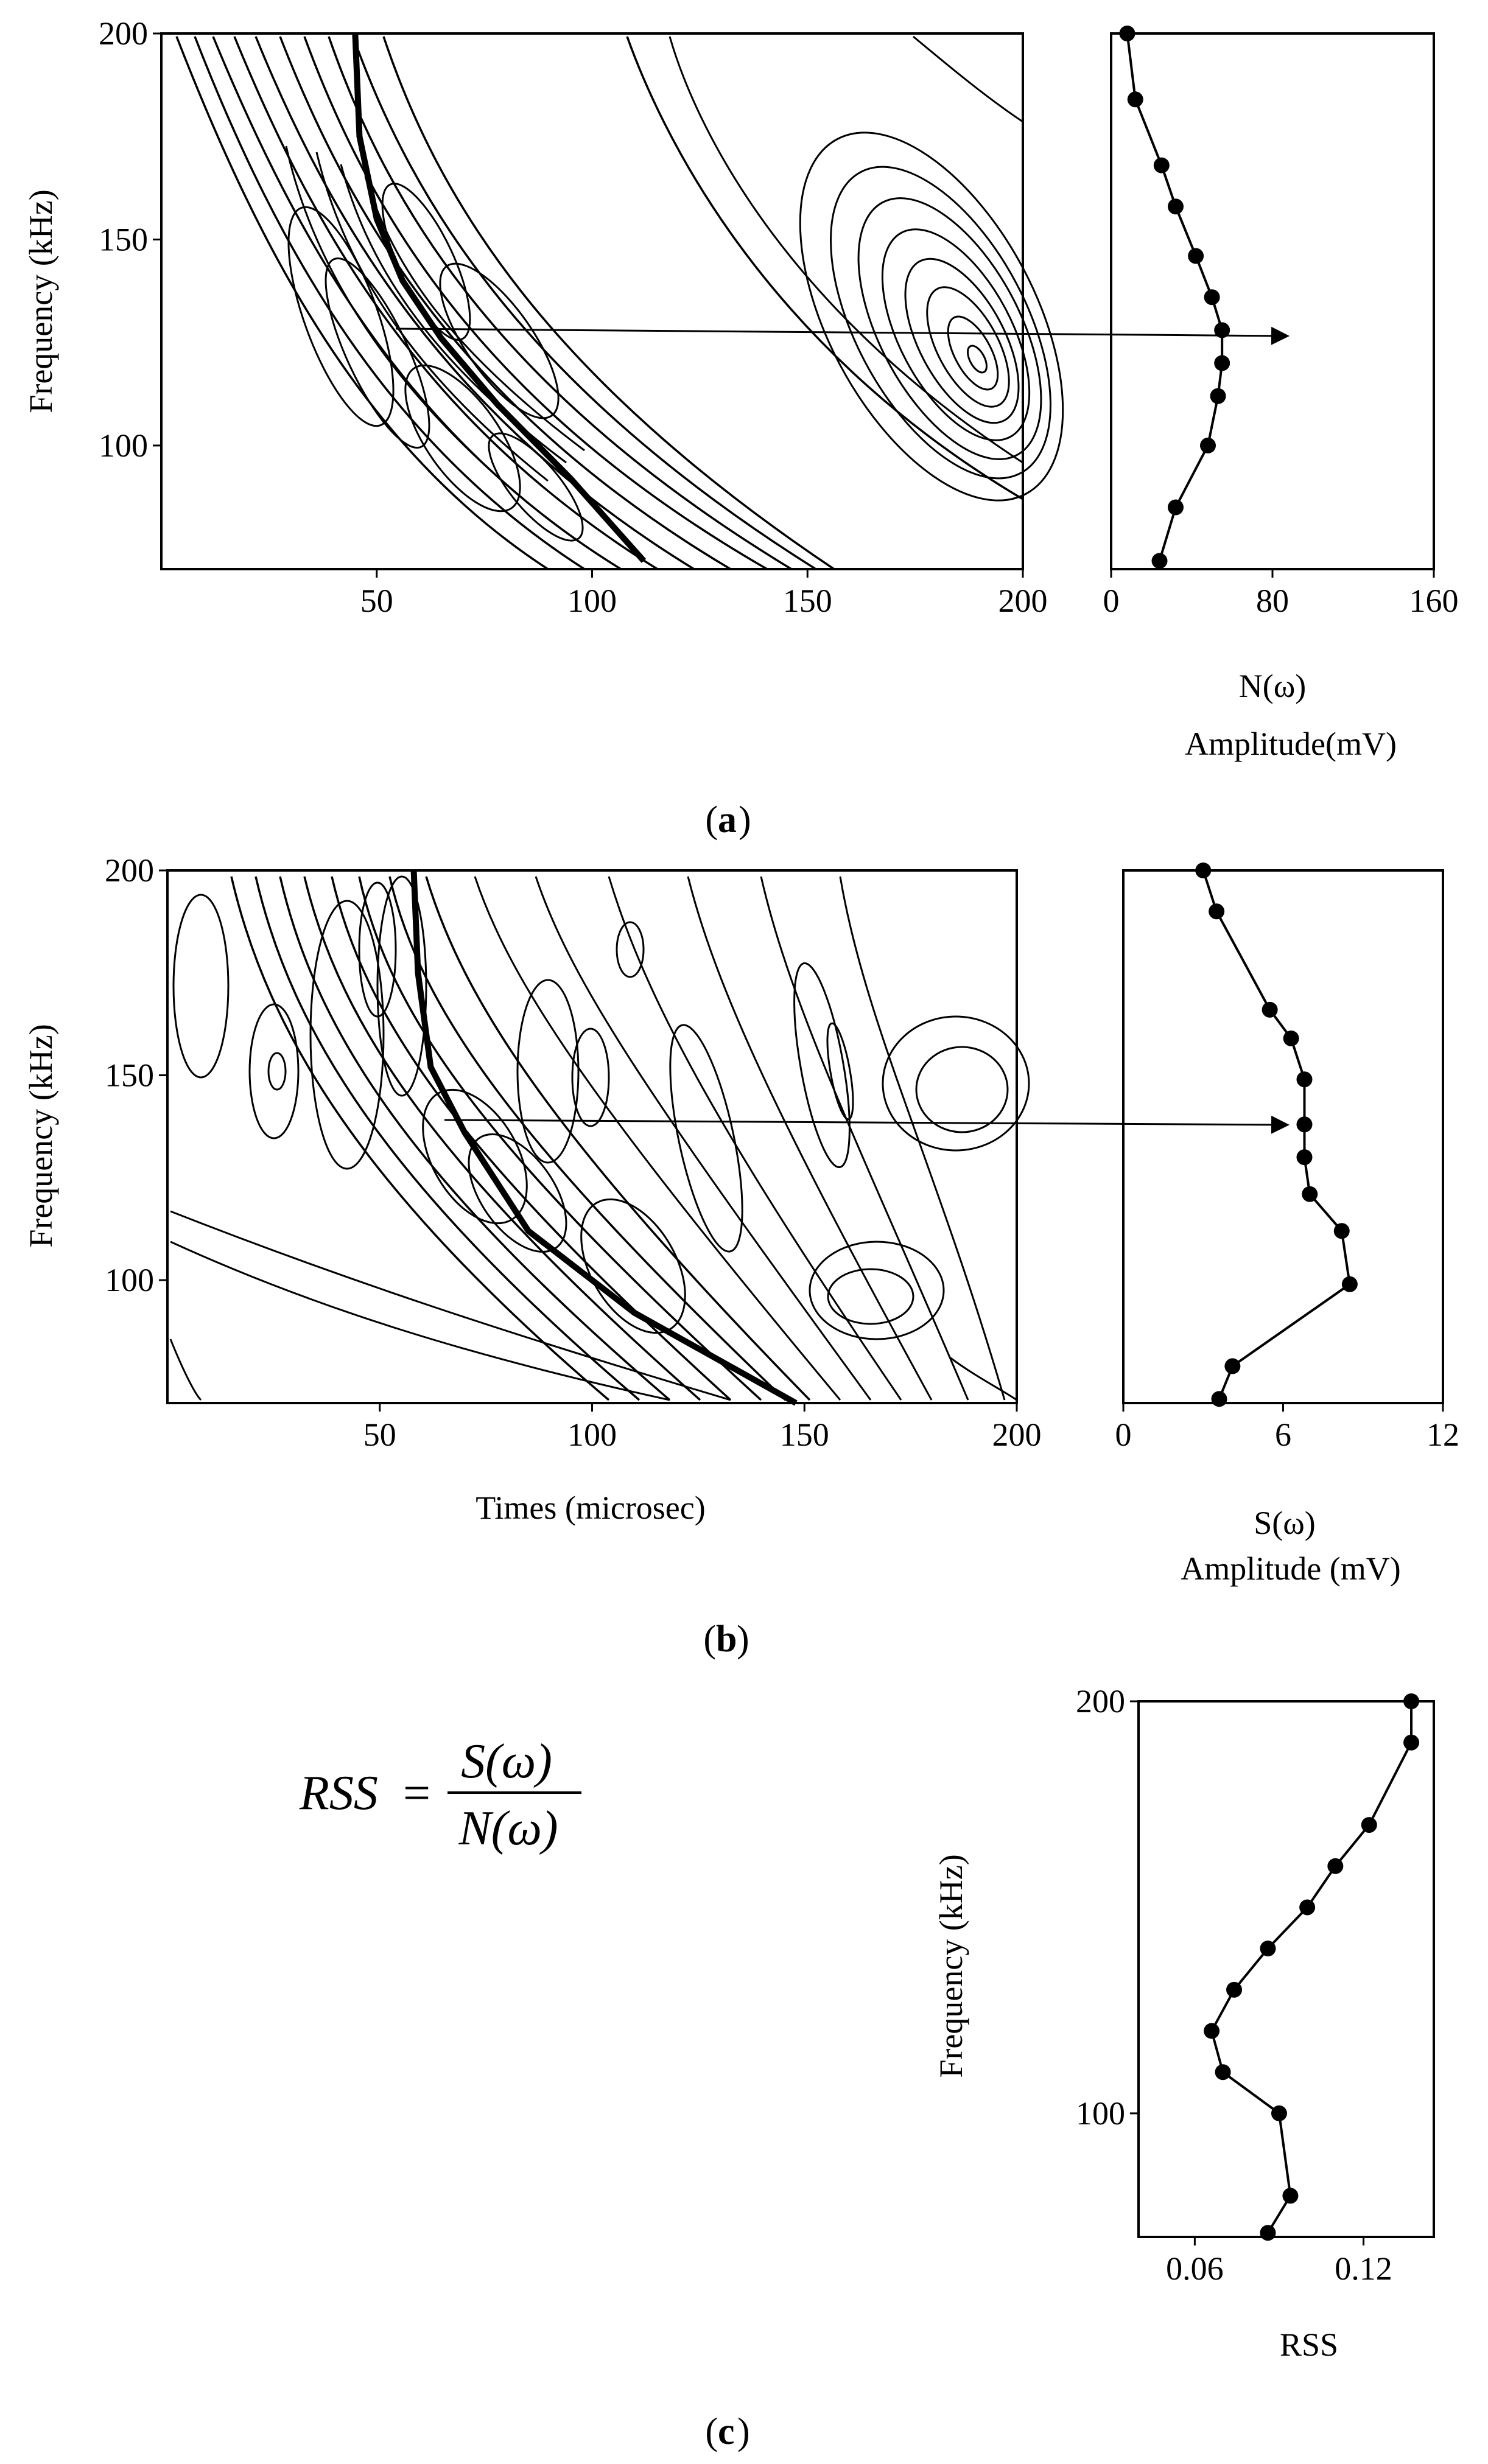 The image size is (1488, 2464). I want to click on panel-b-x-axis-label: Times (microsec), so click(591, 1507).